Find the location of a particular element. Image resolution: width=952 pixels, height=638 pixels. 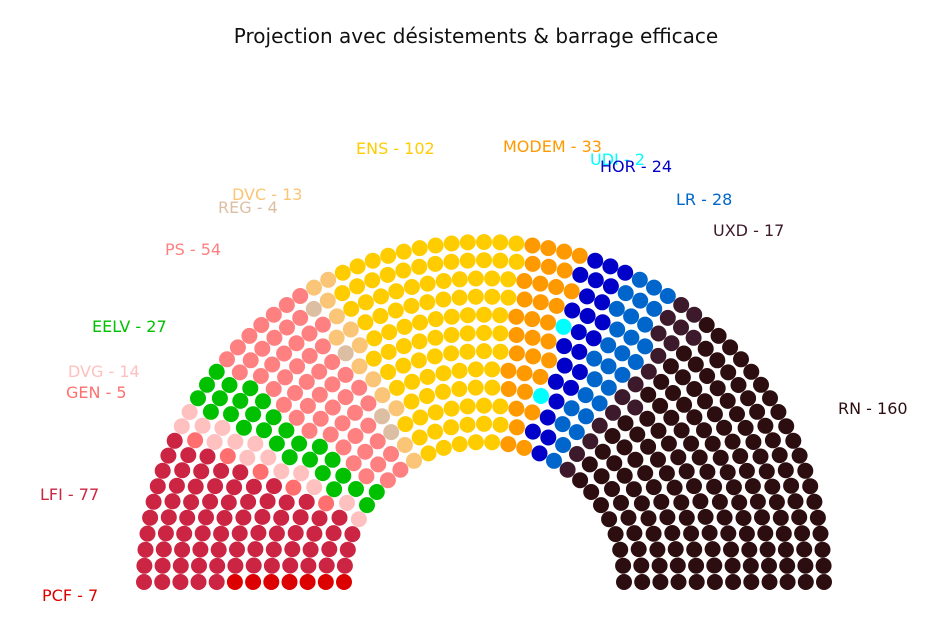

seat-gen is located at coordinates (293, 487).